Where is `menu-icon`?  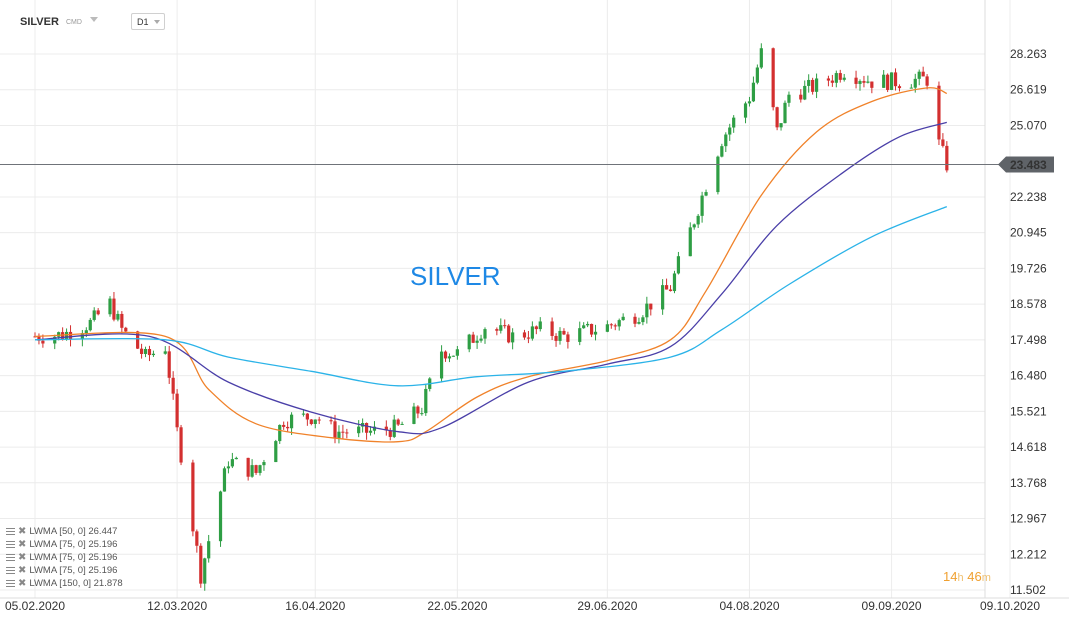 menu-icon is located at coordinates (10, 544).